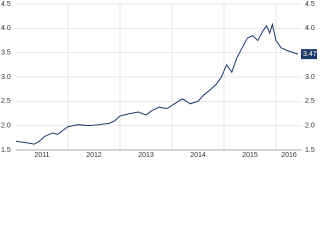  I want to click on x-tick-label: 2011, so click(41, 155).